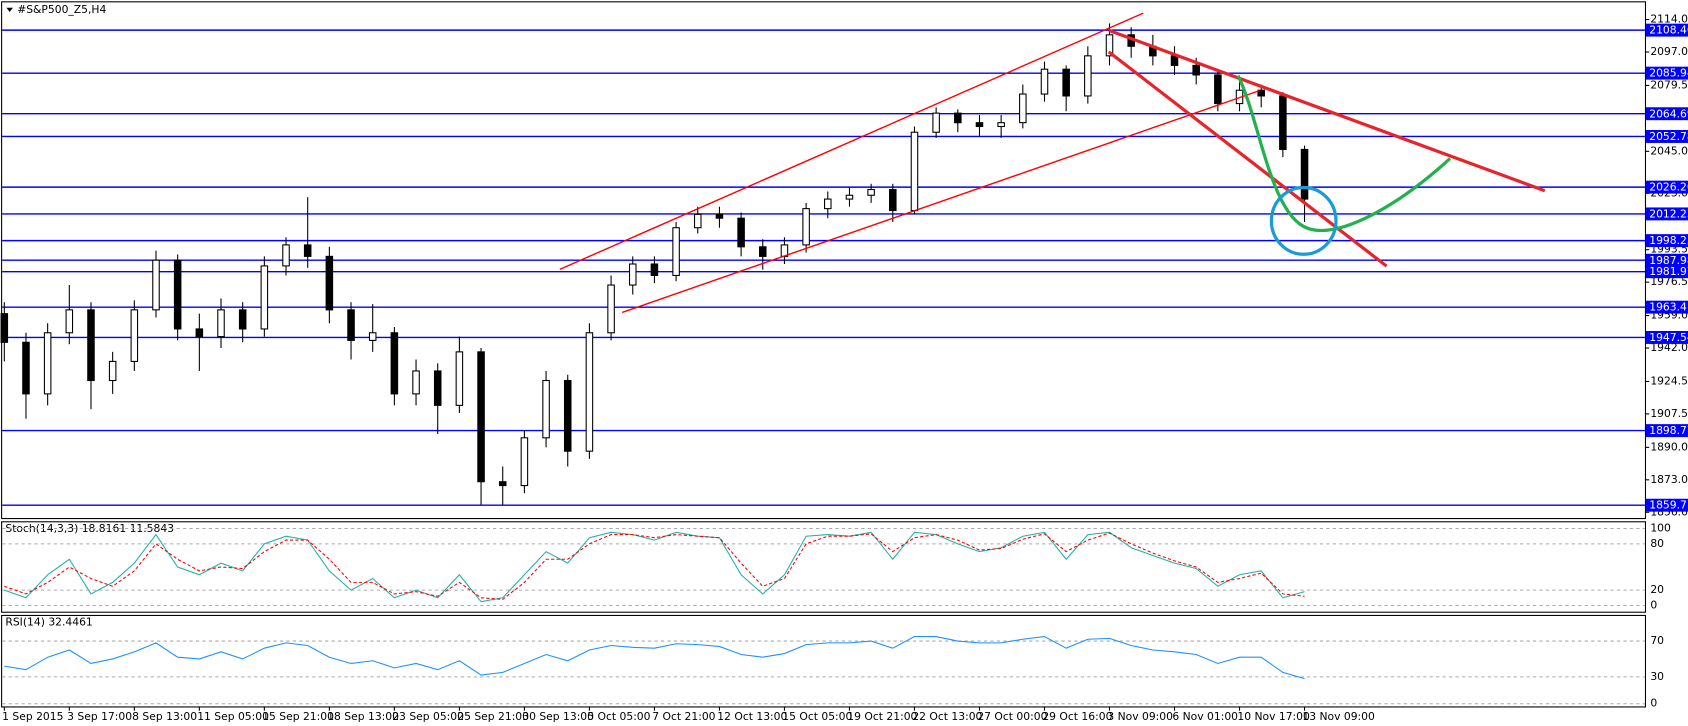 This screenshot has height=726, width=1688. I want to click on x-tick-label: 18 Sep 13:00, so click(363, 716).